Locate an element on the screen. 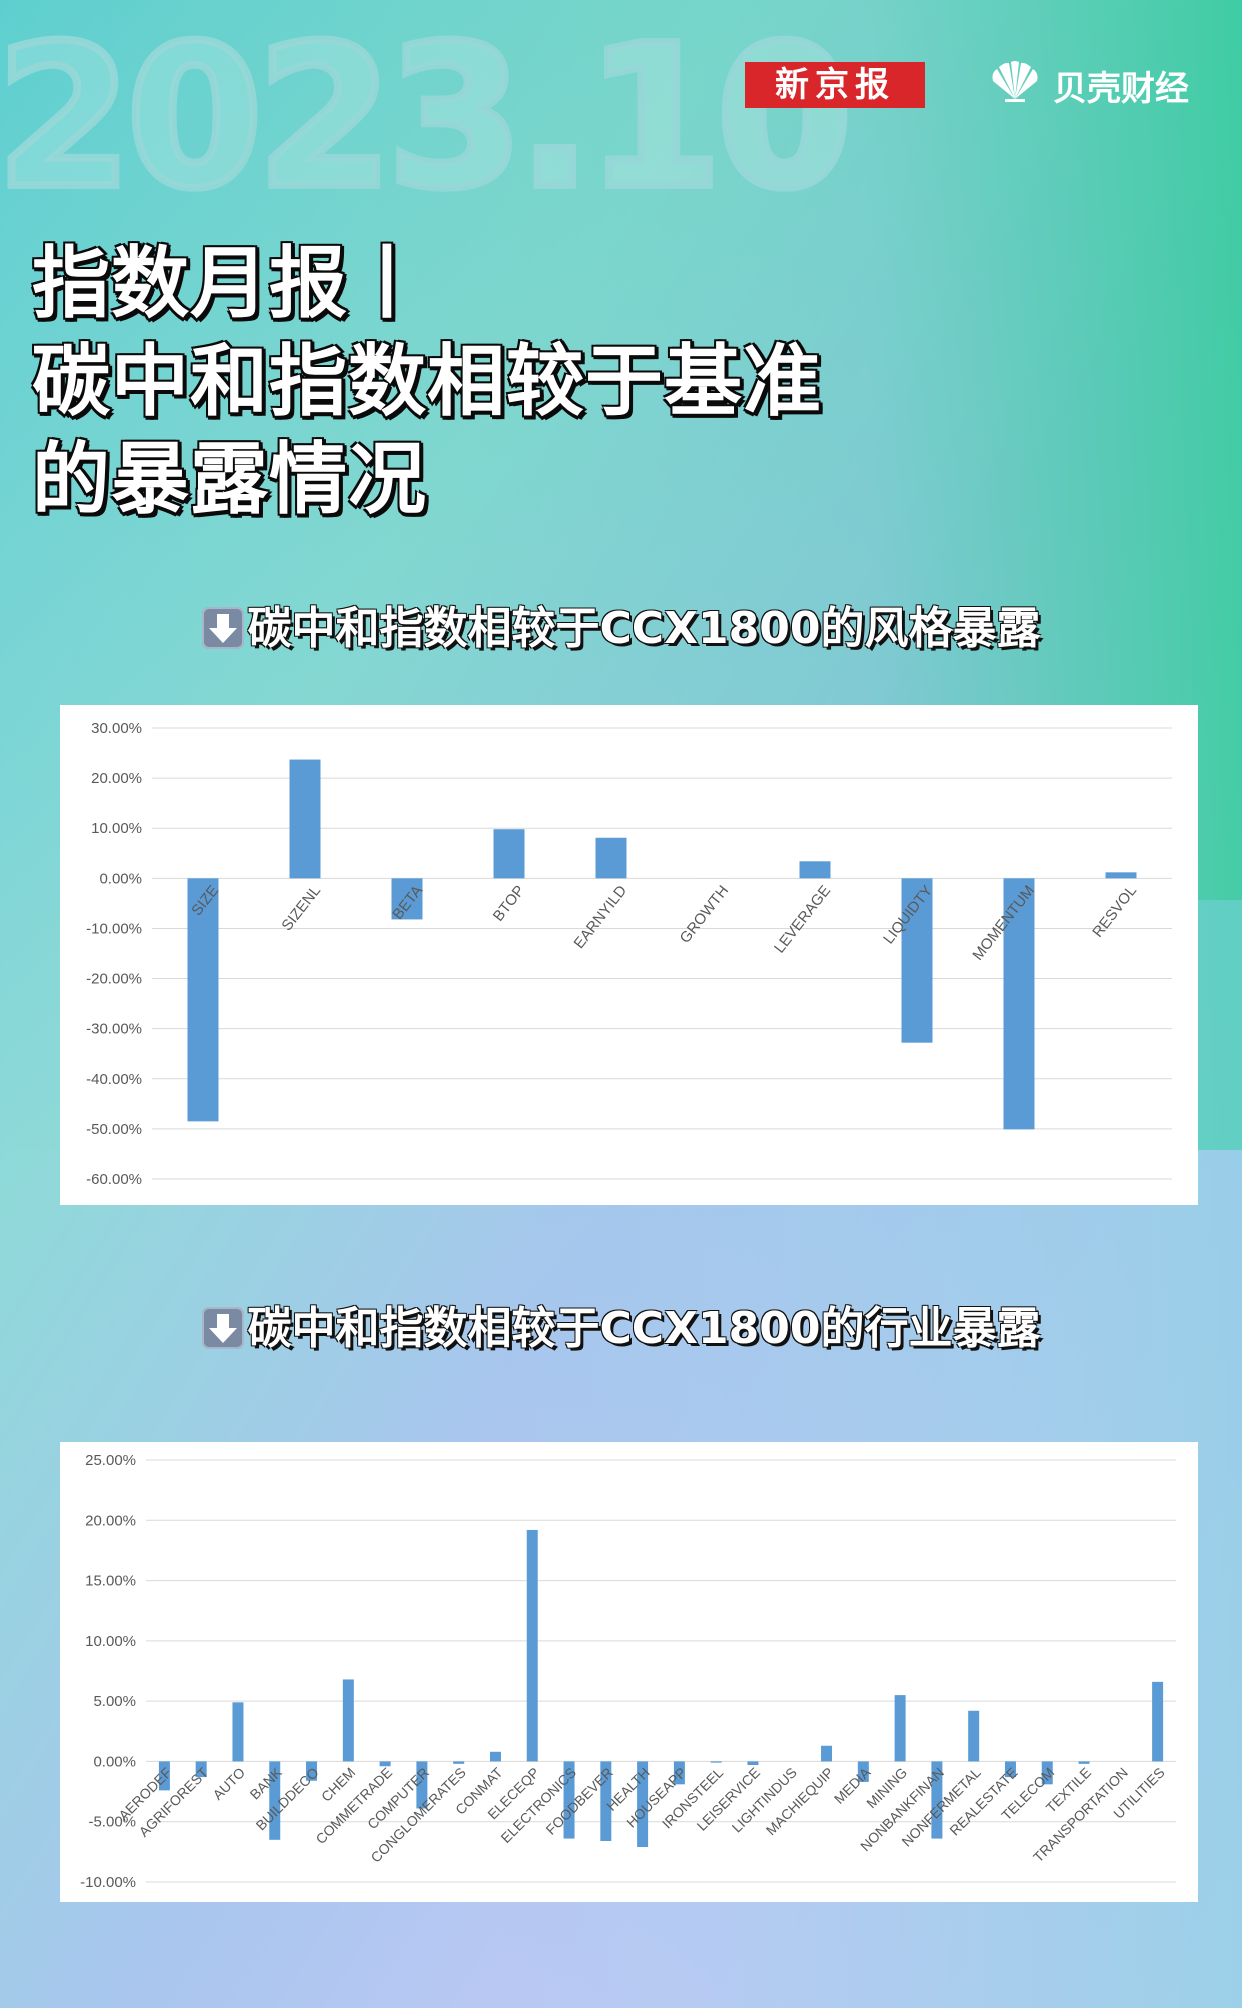  bar-foodbever is located at coordinates (606, 1801).